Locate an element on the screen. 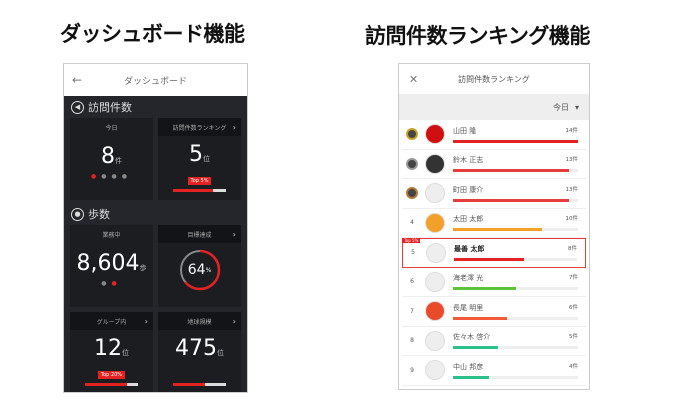  visit-ranking-card: 訪問件数ランキング › 5位 Top 5% is located at coordinates (199, 159).